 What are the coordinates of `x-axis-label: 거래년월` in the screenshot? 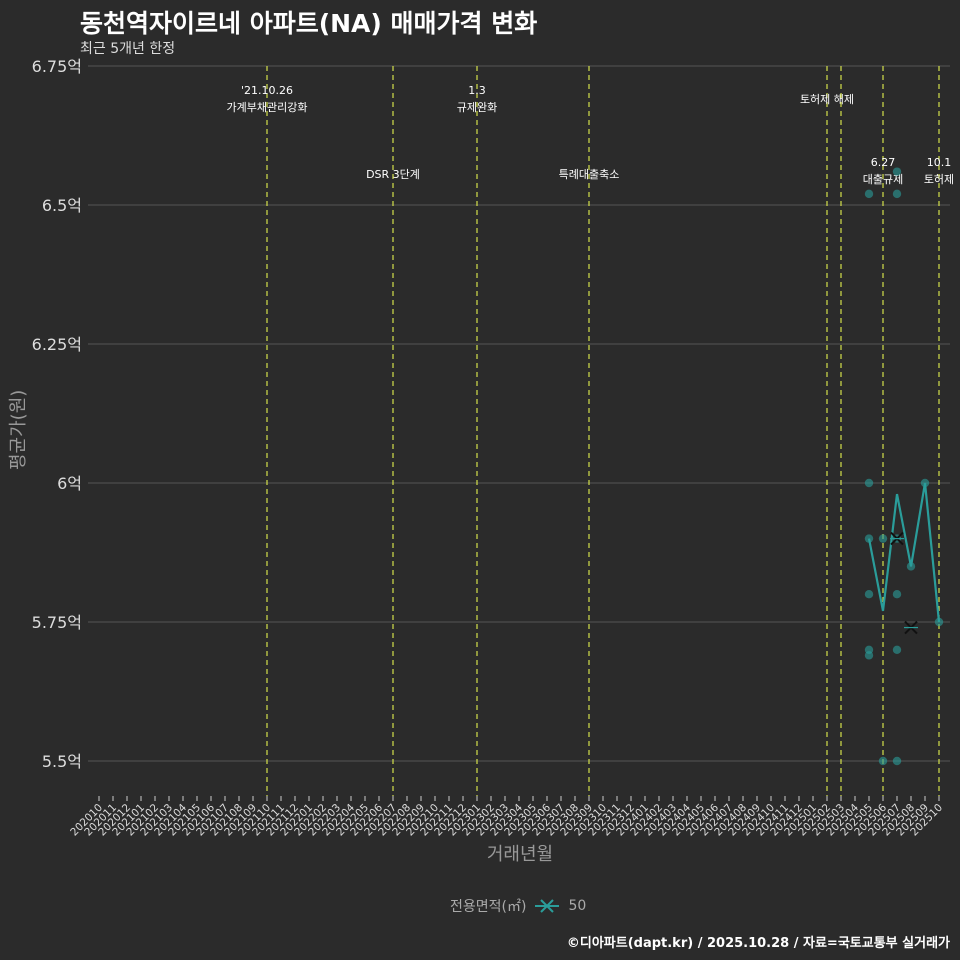 It's located at (520, 854).